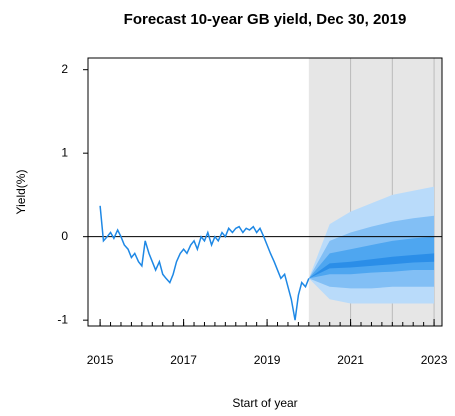  Describe the element at coordinates (64, 69) in the screenshot. I see `y-tick-label: 2` at that location.